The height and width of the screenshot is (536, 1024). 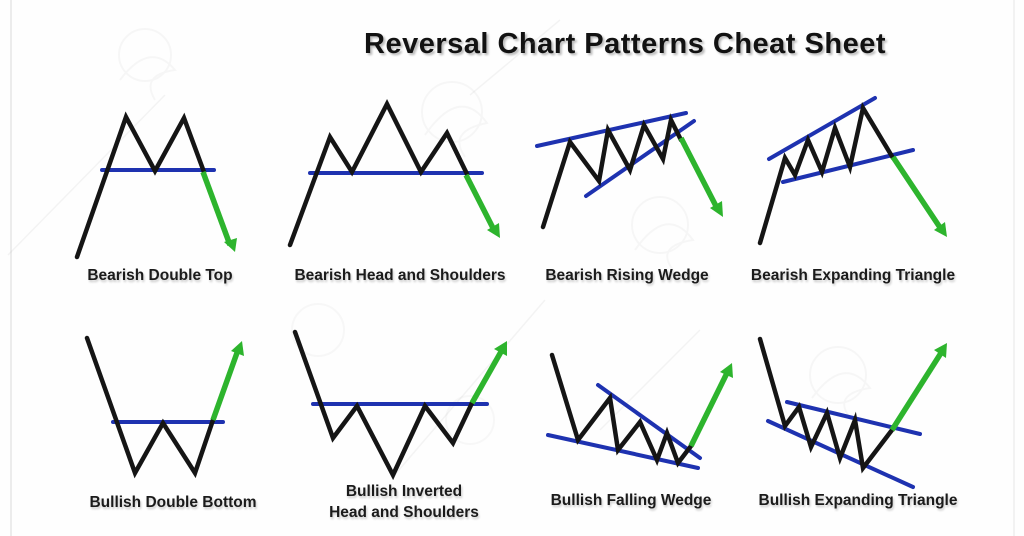 I want to click on pattern-bearish-double-top, so click(x=155, y=185).